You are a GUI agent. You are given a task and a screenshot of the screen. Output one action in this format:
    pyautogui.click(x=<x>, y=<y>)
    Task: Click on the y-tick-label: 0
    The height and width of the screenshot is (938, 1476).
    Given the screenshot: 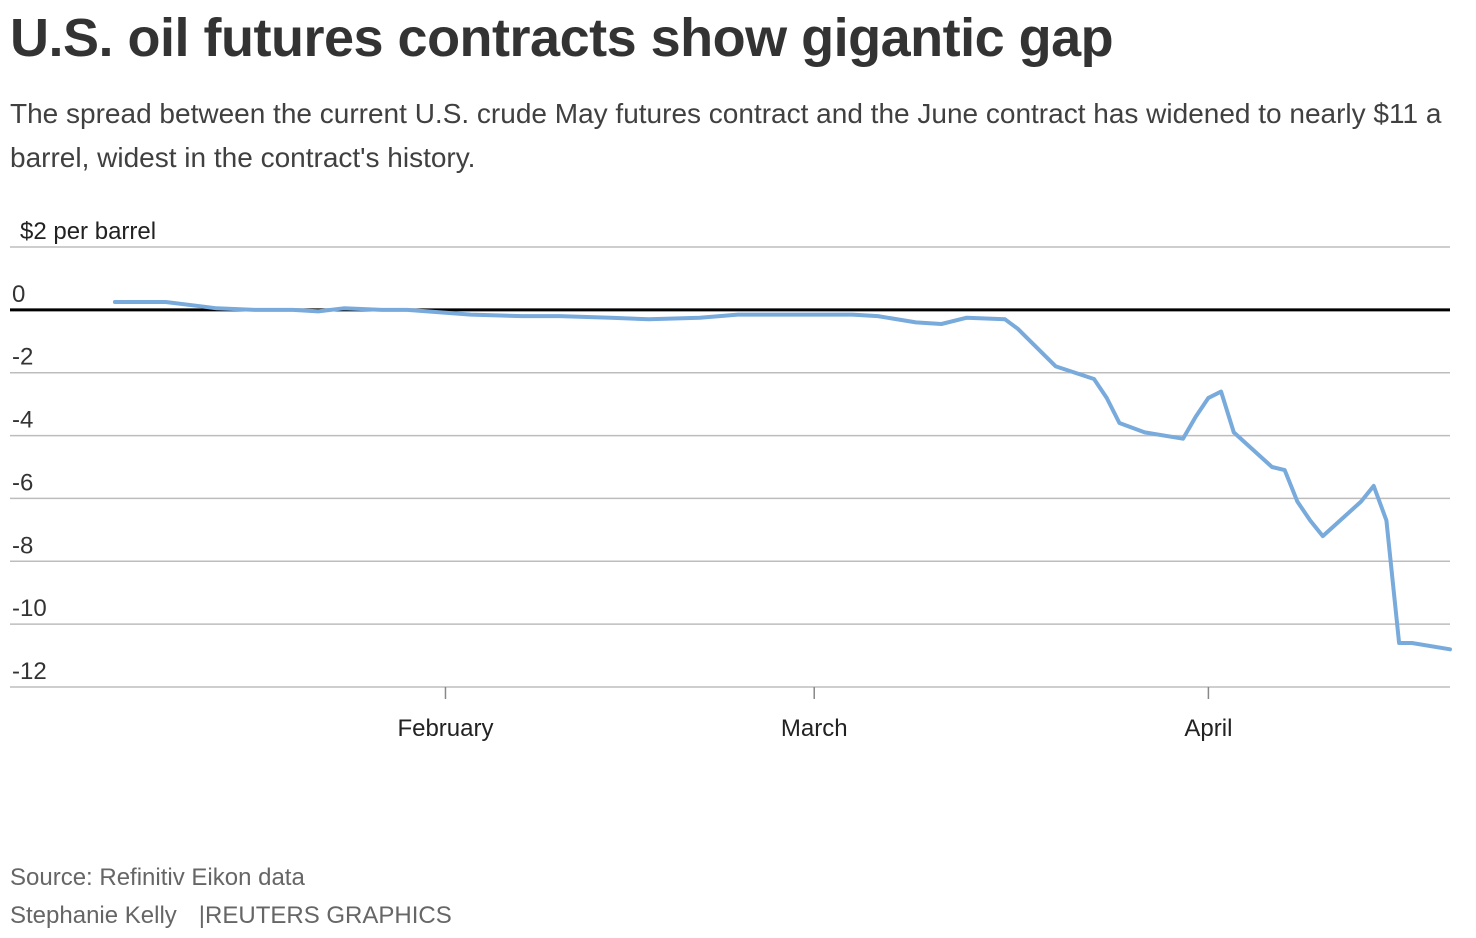 What is the action you would take?
    pyautogui.click(x=18, y=294)
    